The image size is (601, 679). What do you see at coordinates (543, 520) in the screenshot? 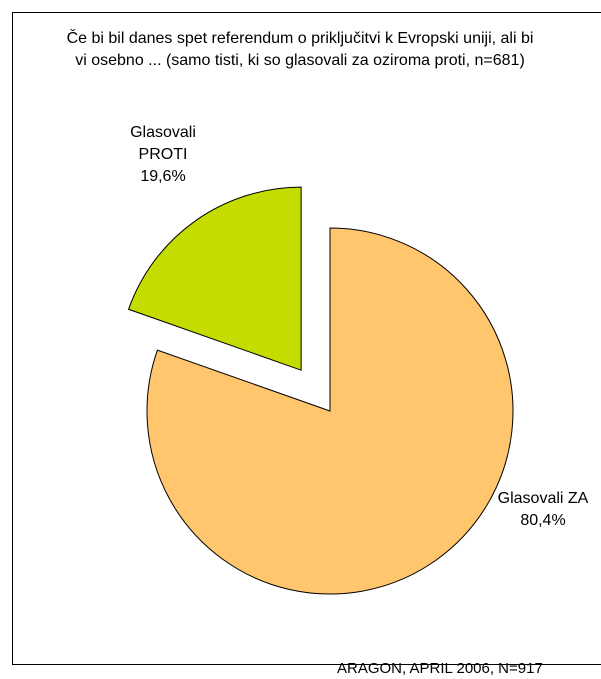
I see `slice-value: 80,4%` at bounding box center [543, 520].